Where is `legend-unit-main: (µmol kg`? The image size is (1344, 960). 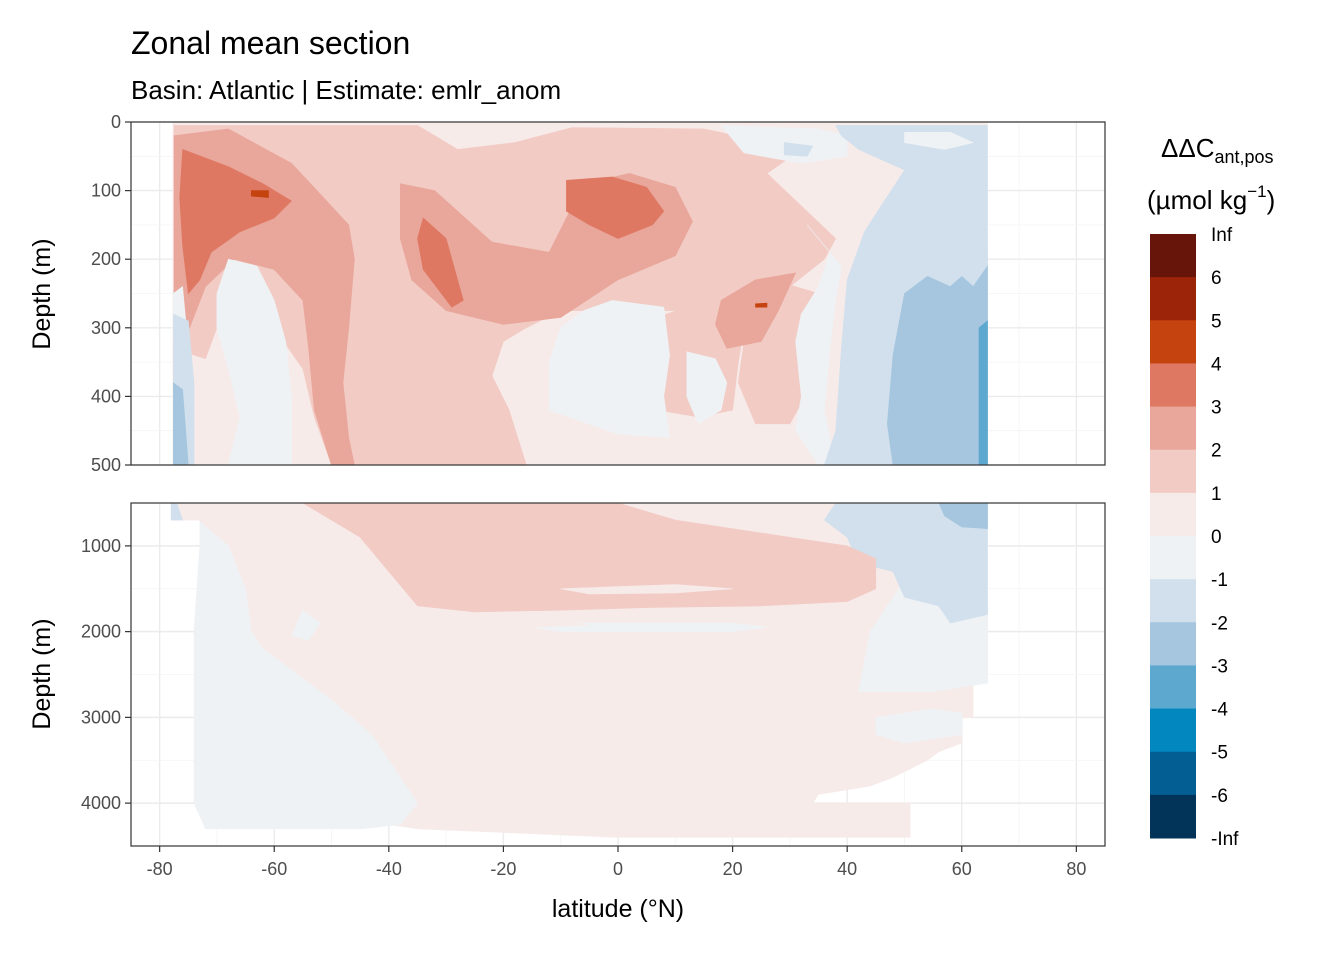
legend-unit-main: (µmol kg is located at coordinates (1197, 200).